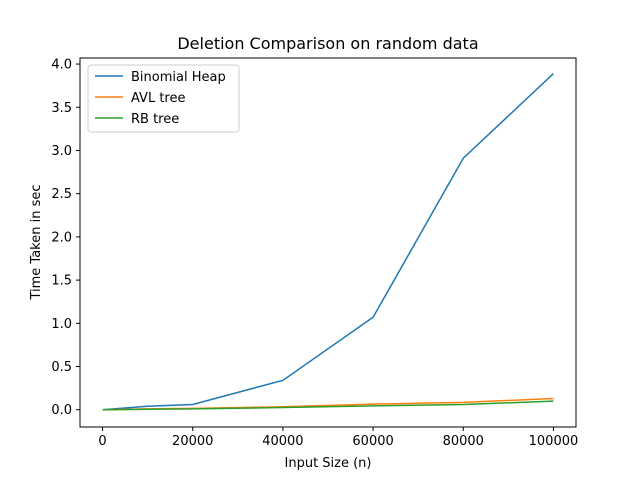 The image size is (640, 480). Describe the element at coordinates (36, 242) in the screenshot. I see `y-axis-label: Time Taken in sec` at that location.